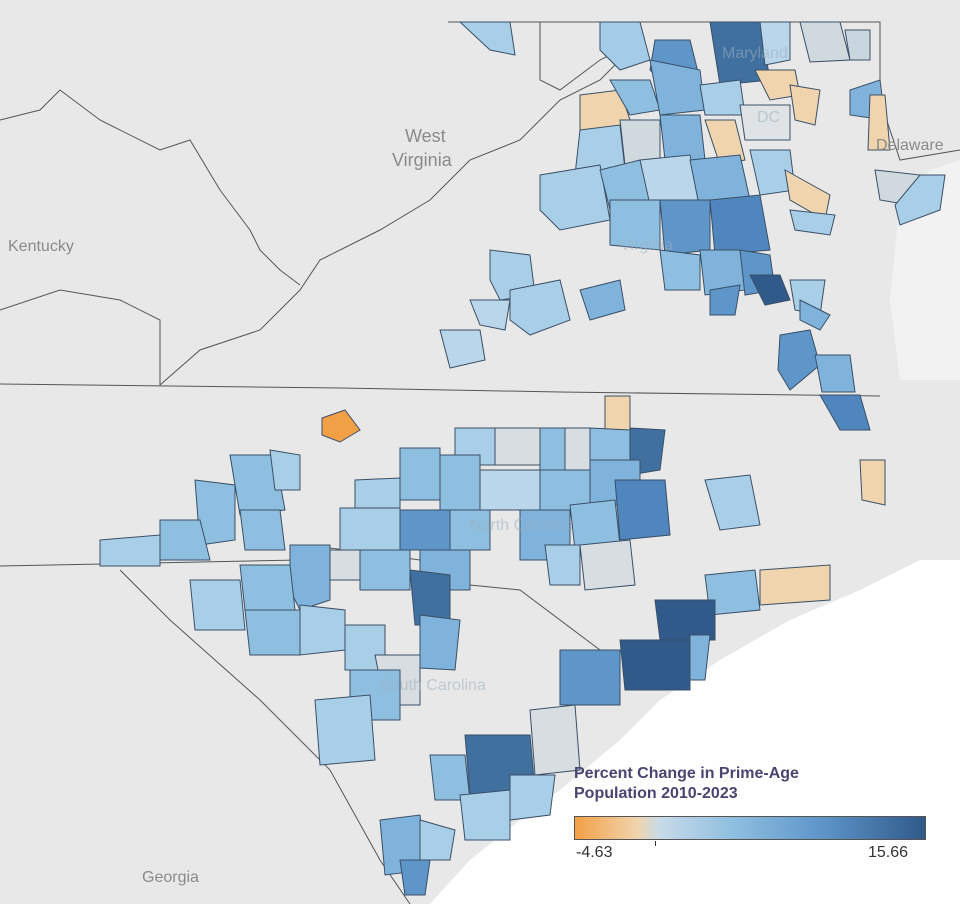 This screenshot has width=960, height=904. What do you see at coordinates (425, 136) in the screenshot?
I see `state-label-west-virginia: West` at bounding box center [425, 136].